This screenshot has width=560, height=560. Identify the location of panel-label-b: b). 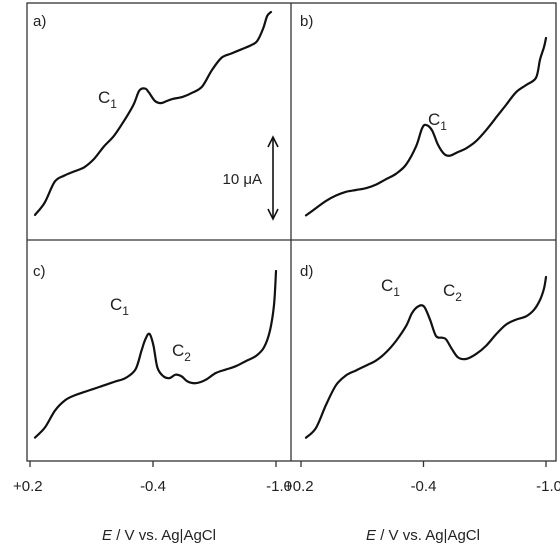
(306, 21).